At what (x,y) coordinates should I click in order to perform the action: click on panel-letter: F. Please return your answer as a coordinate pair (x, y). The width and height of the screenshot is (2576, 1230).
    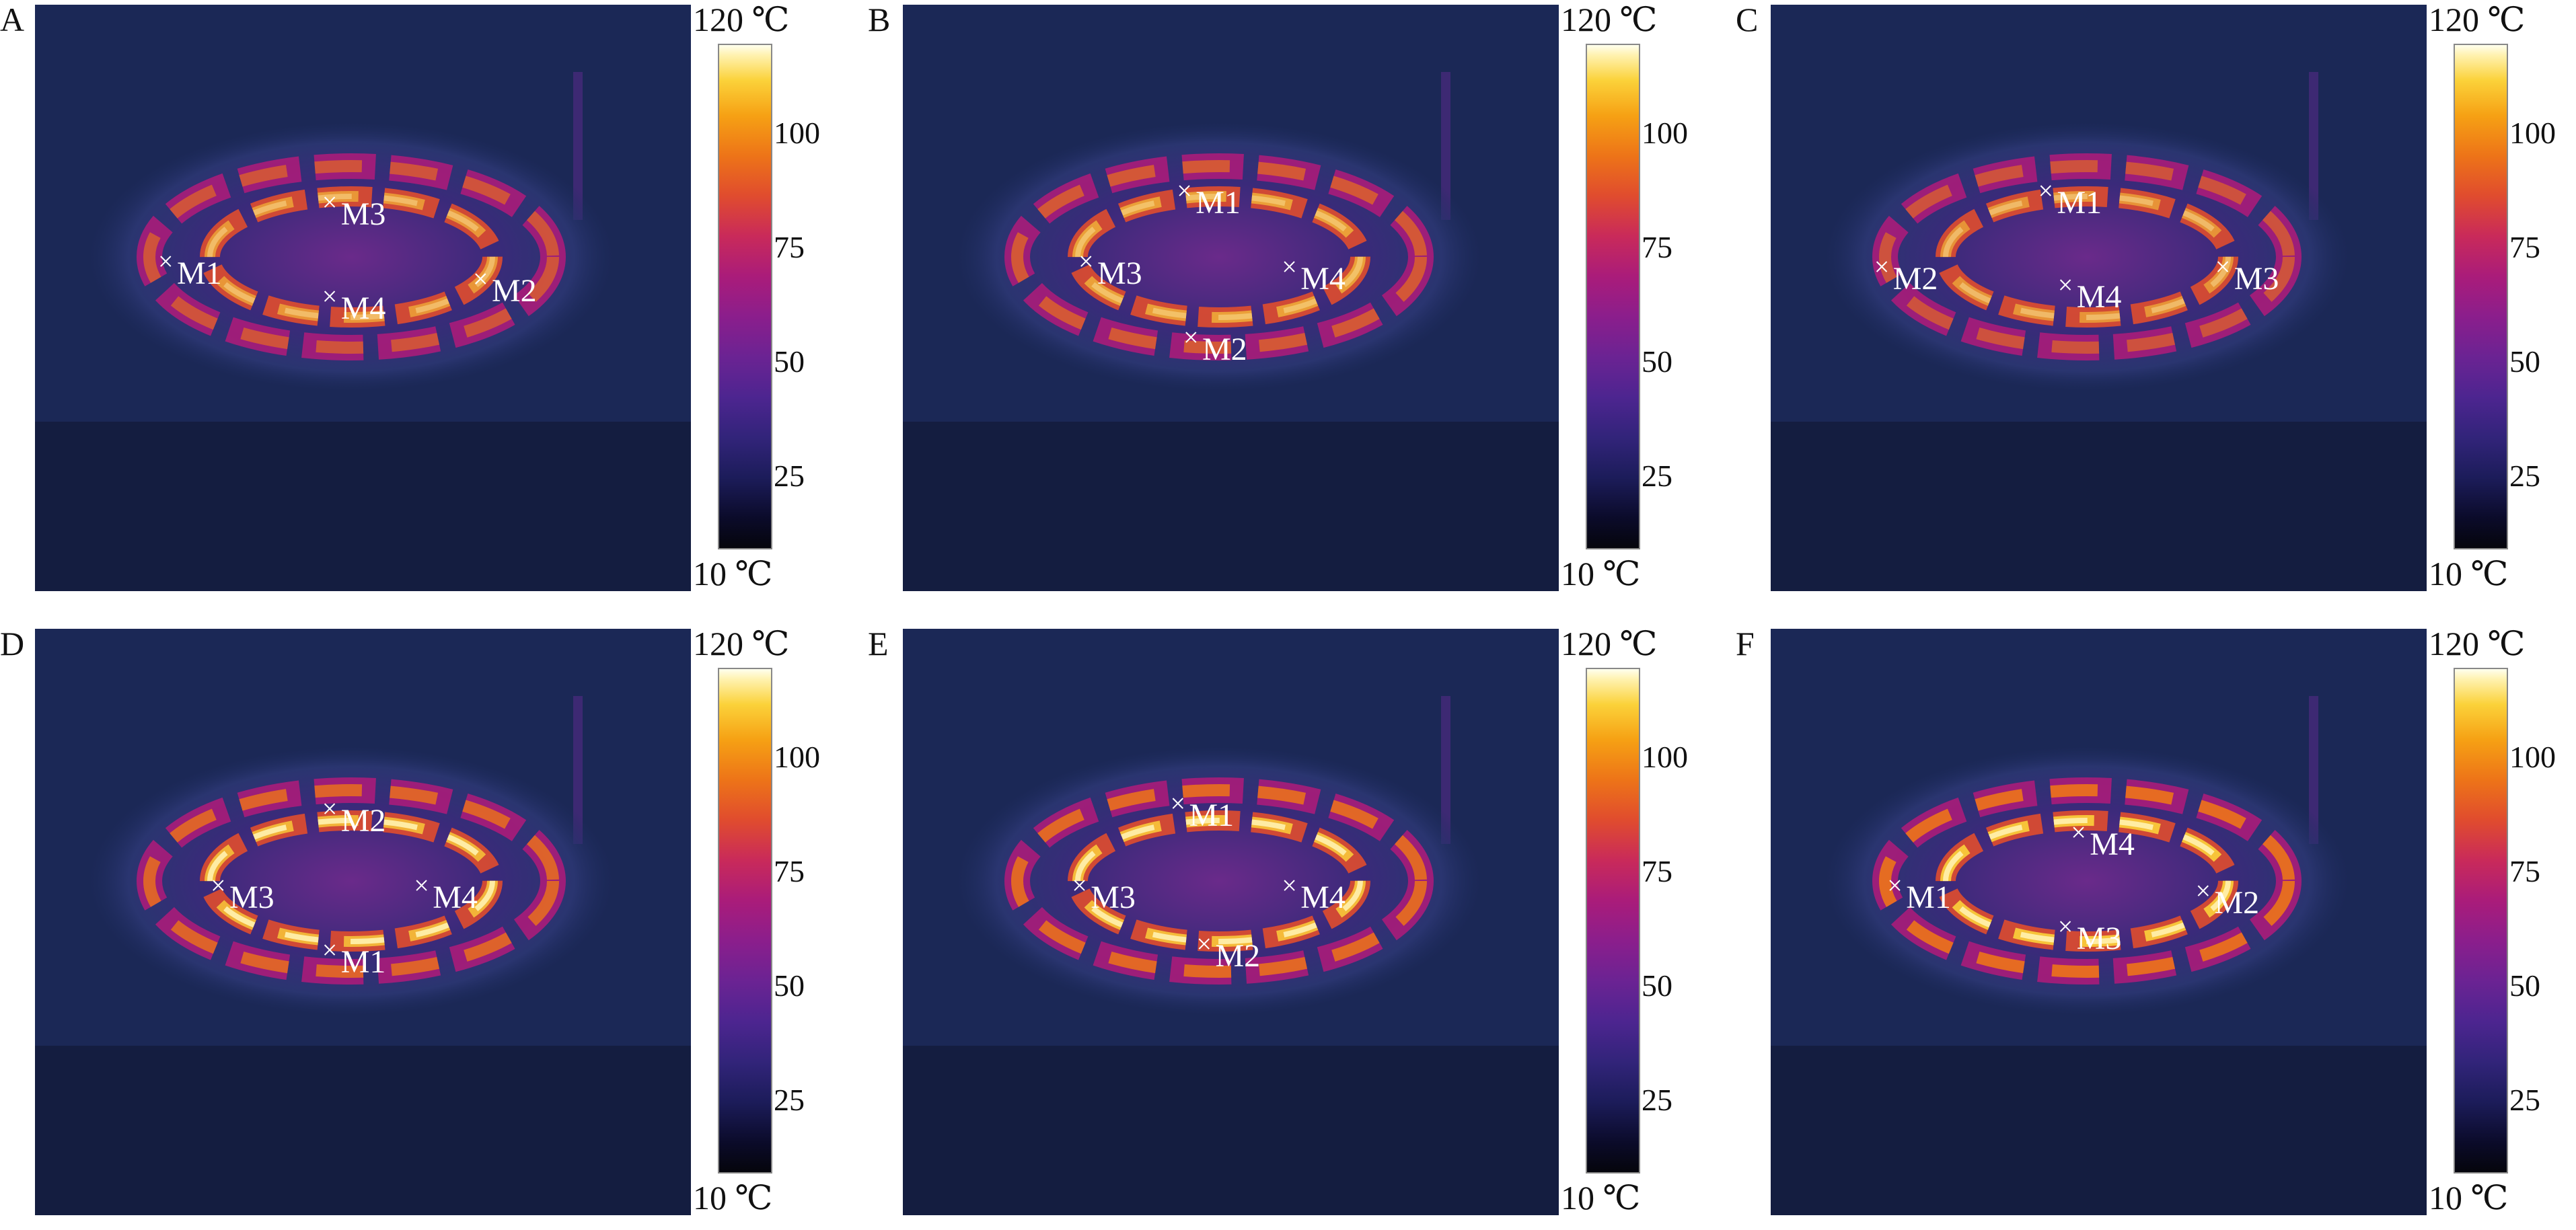
    Looking at the image, I should click on (1745, 643).